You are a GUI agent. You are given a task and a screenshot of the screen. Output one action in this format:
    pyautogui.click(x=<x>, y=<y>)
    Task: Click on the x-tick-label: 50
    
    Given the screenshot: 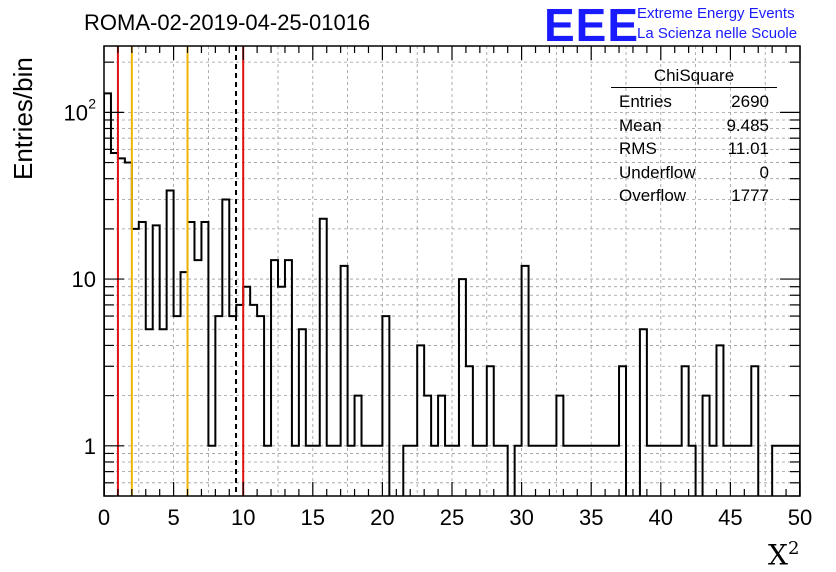 What is the action you would take?
    pyautogui.click(x=800, y=517)
    